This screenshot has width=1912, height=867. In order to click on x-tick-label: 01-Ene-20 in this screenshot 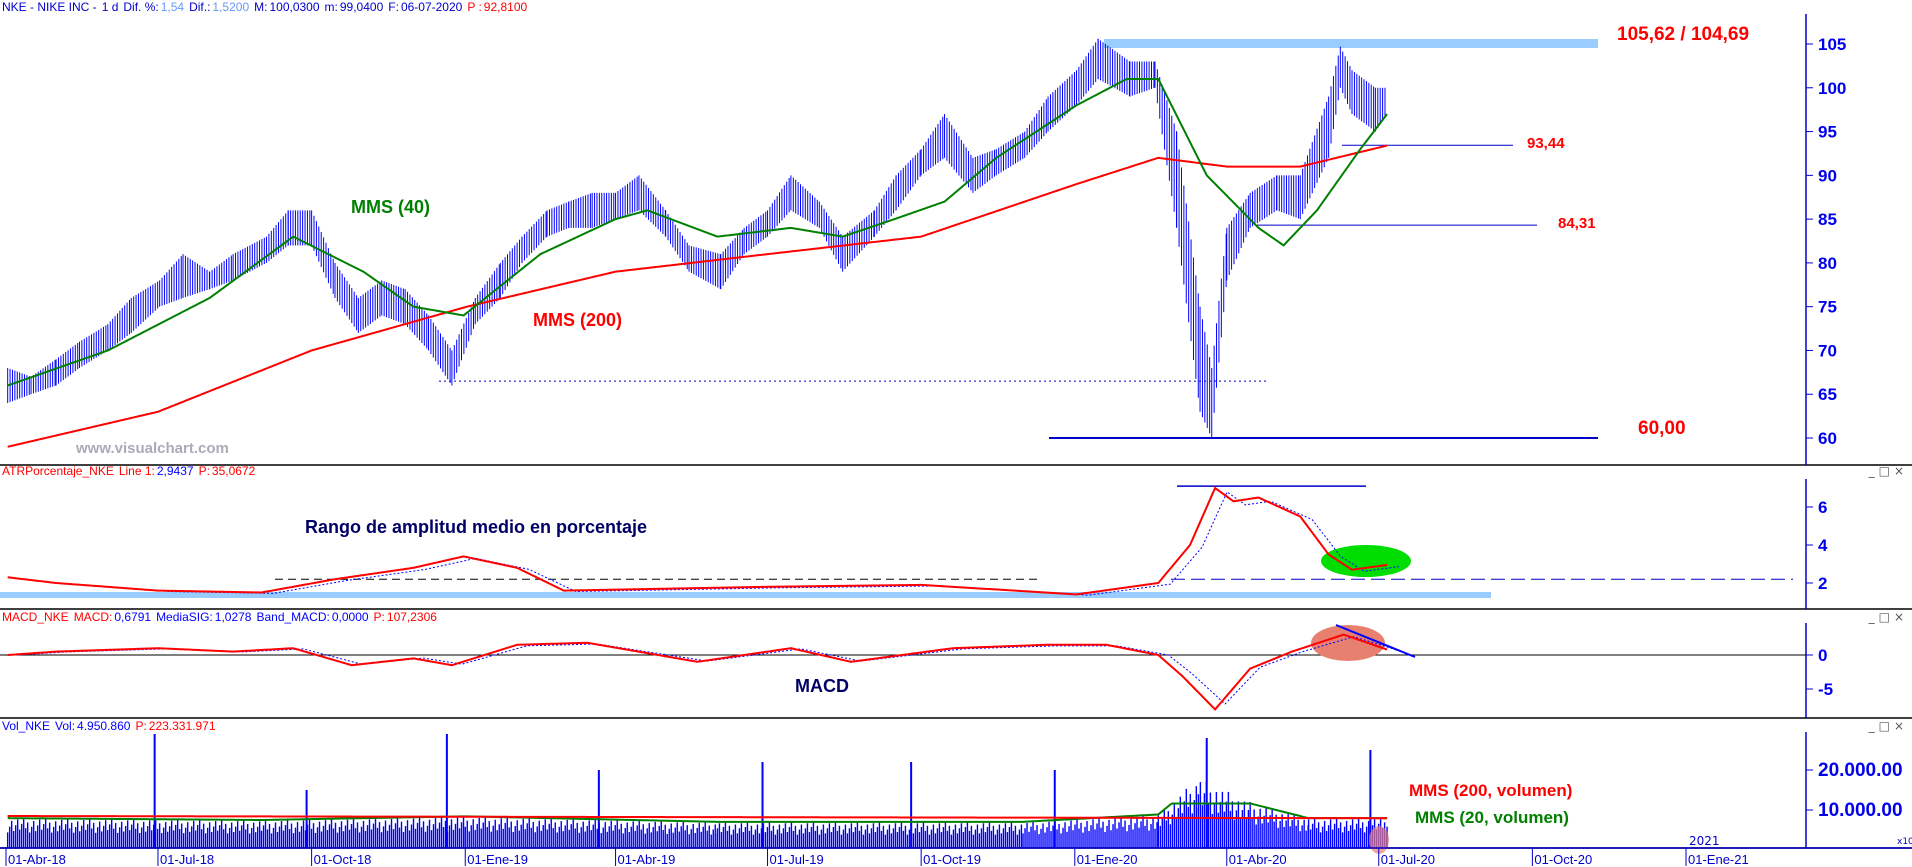, I will do `click(1107, 859)`.